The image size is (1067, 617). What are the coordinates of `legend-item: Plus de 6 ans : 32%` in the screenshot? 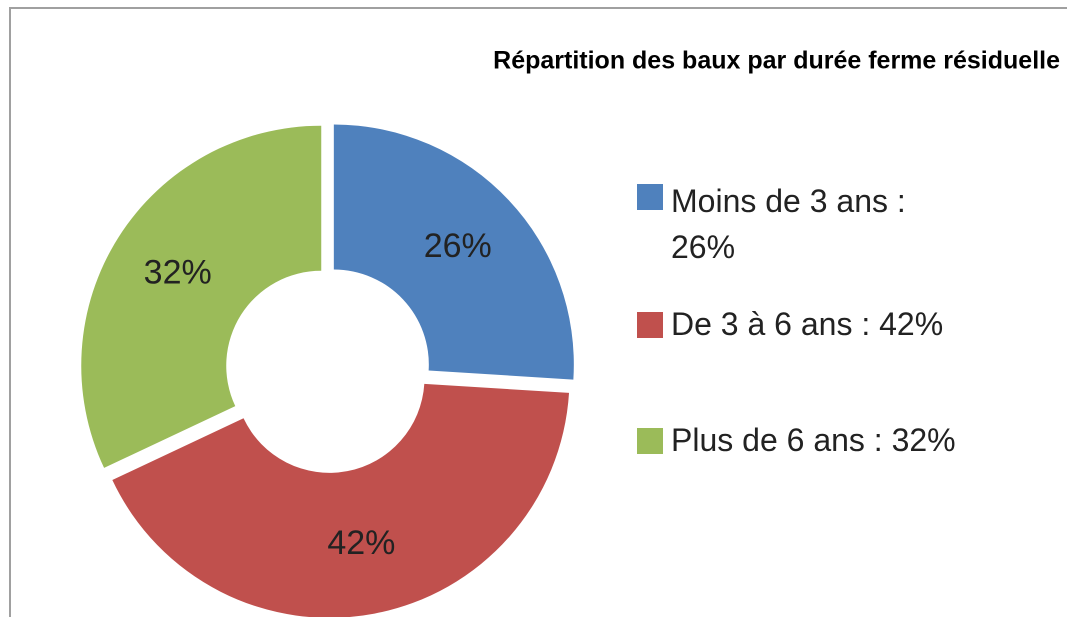 It's located at (796, 440).